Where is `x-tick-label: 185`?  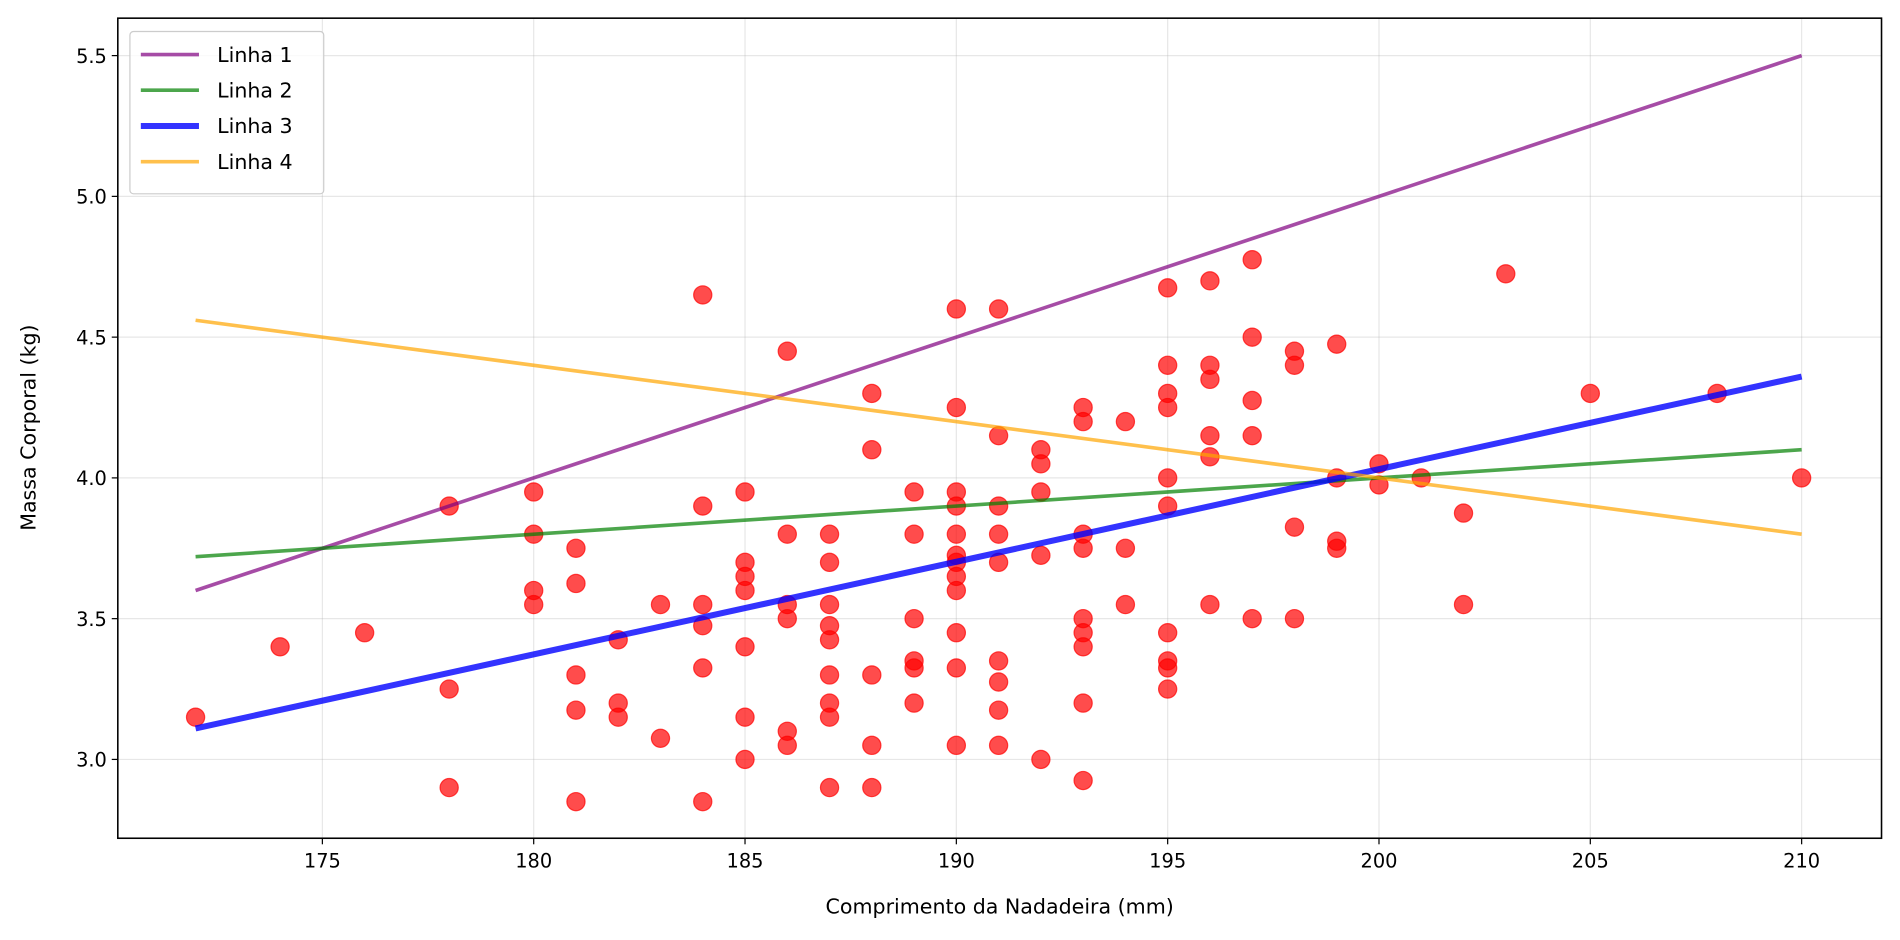 x-tick-label: 185 is located at coordinates (745, 860).